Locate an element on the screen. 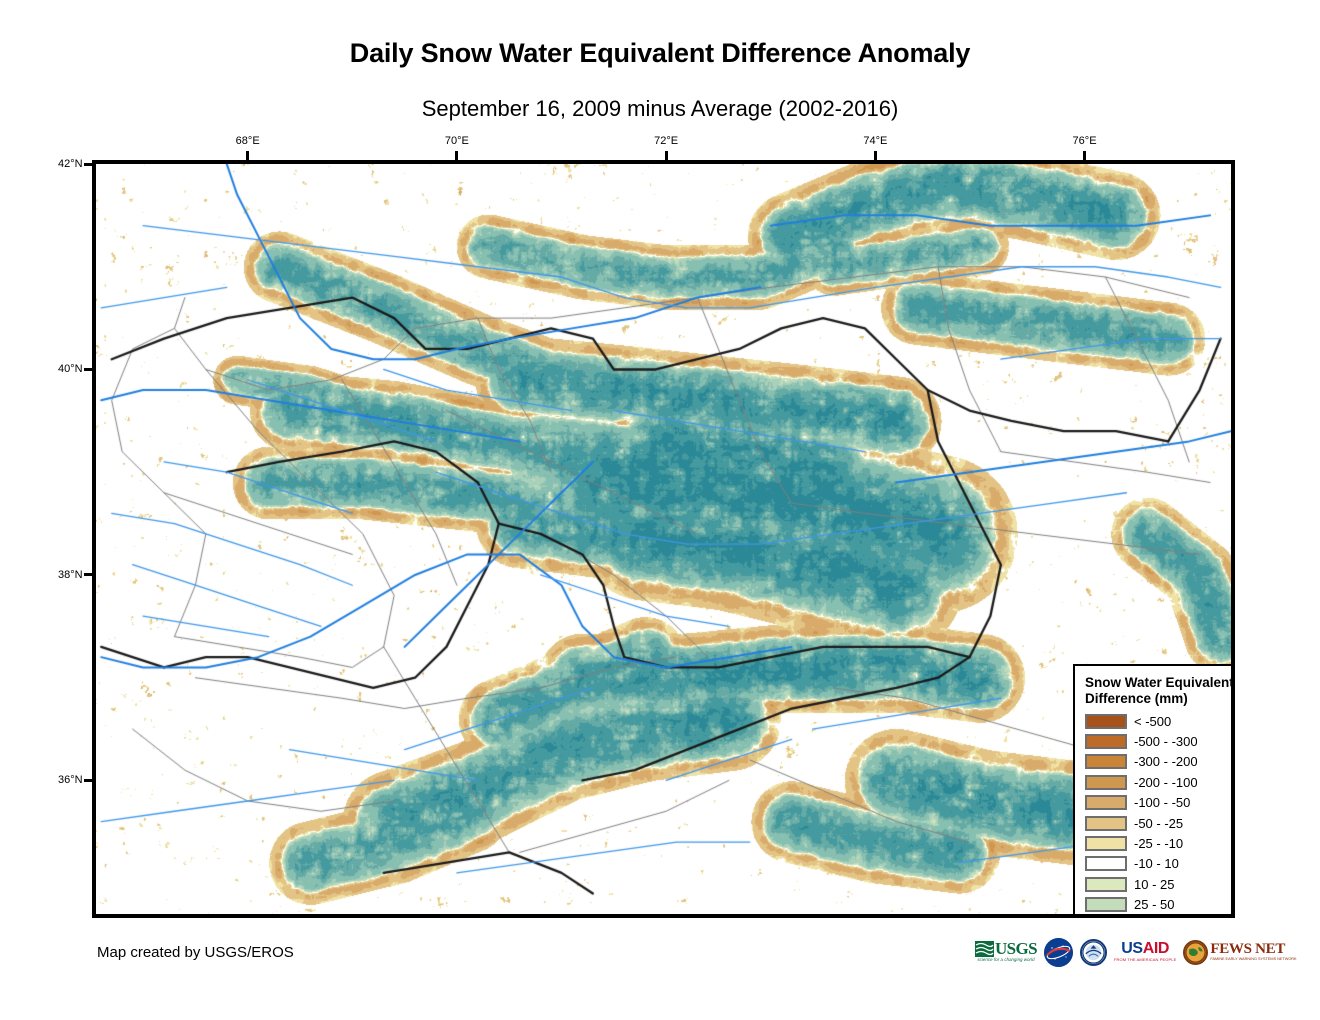 This screenshot has height=1020, width=1320. legend-label: -300 - -200 is located at coordinates (1166, 762).